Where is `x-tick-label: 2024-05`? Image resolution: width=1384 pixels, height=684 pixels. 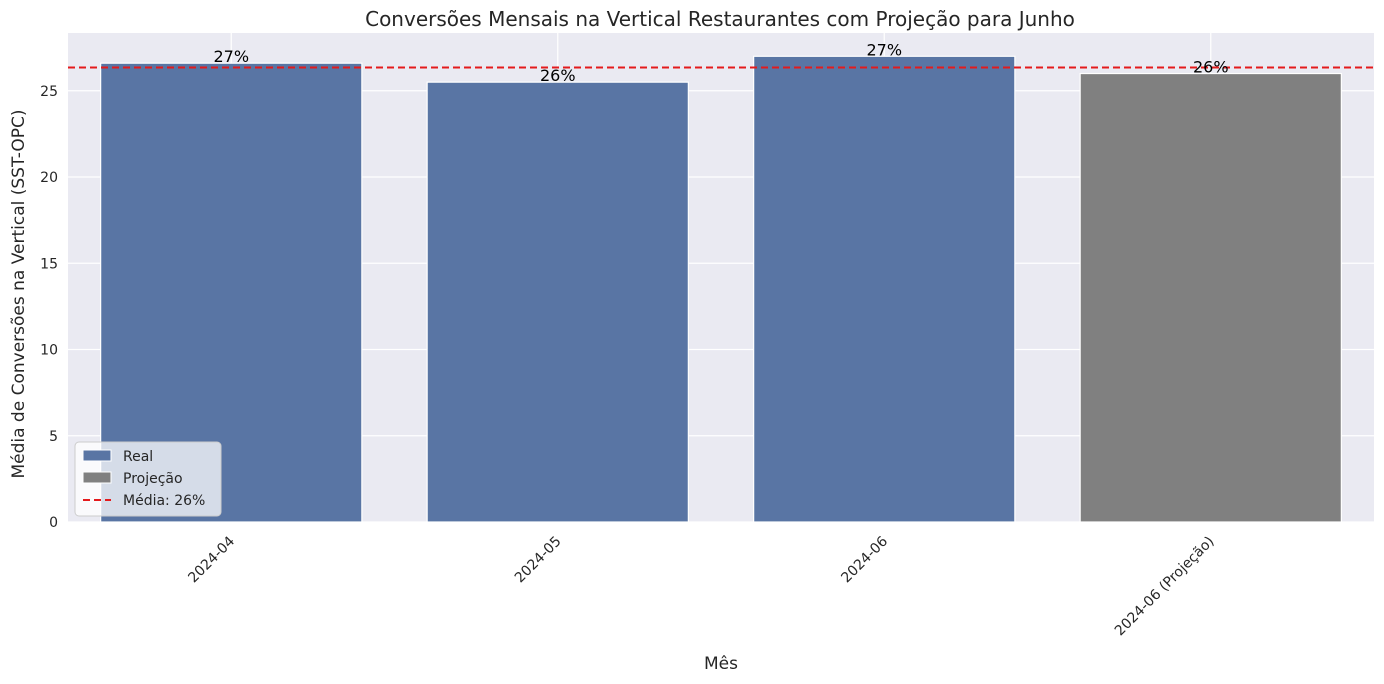
x-tick-label: 2024-05 is located at coordinates (538, 560).